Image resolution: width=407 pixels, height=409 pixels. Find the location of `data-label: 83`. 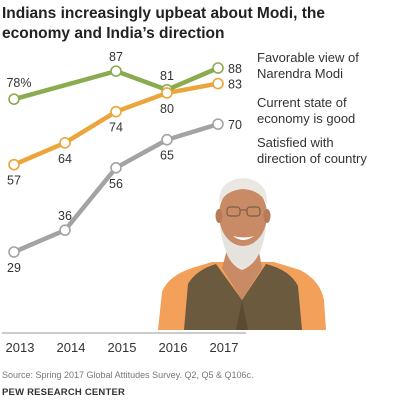

data-label: 83 is located at coordinates (235, 85).